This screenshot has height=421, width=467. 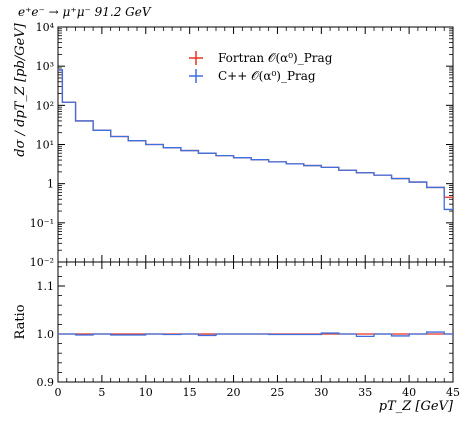 I want to click on chart-title: e⁺e⁻ → μ⁺μ⁻ 91.2 GeV, so click(x=85, y=12).